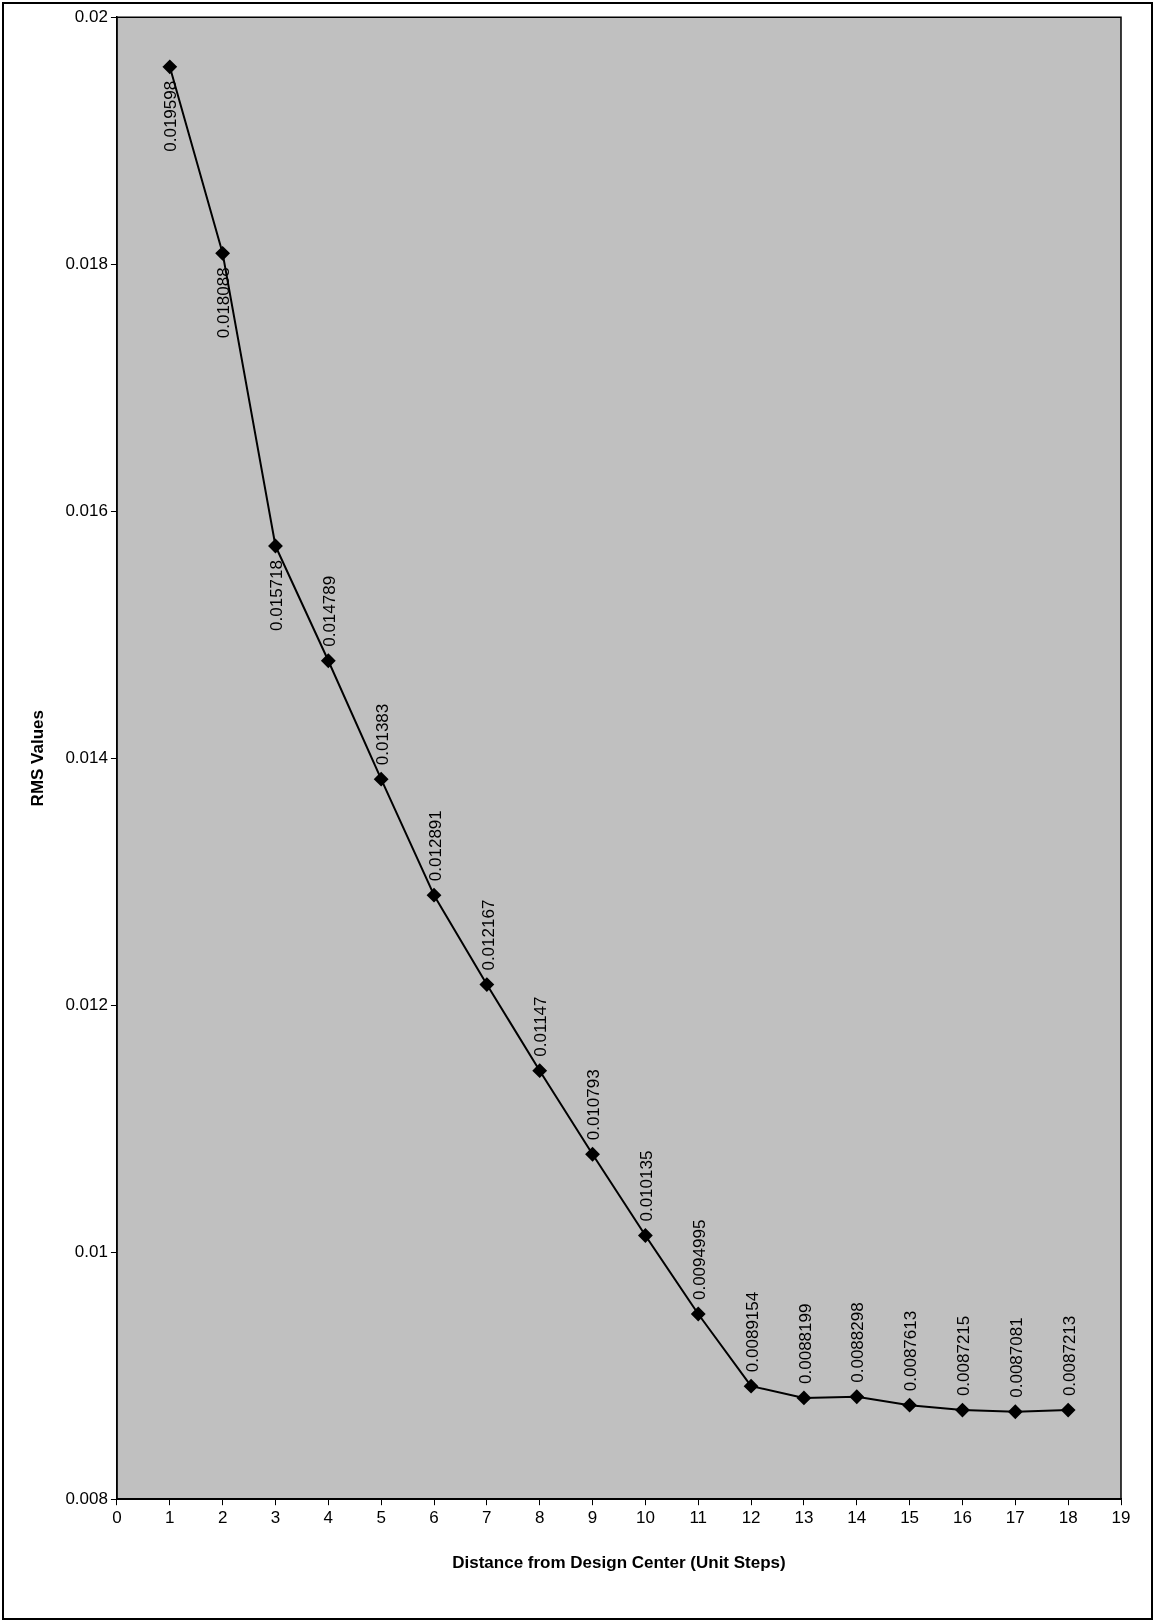  I want to click on data-label: 0.012891, so click(435, 846).